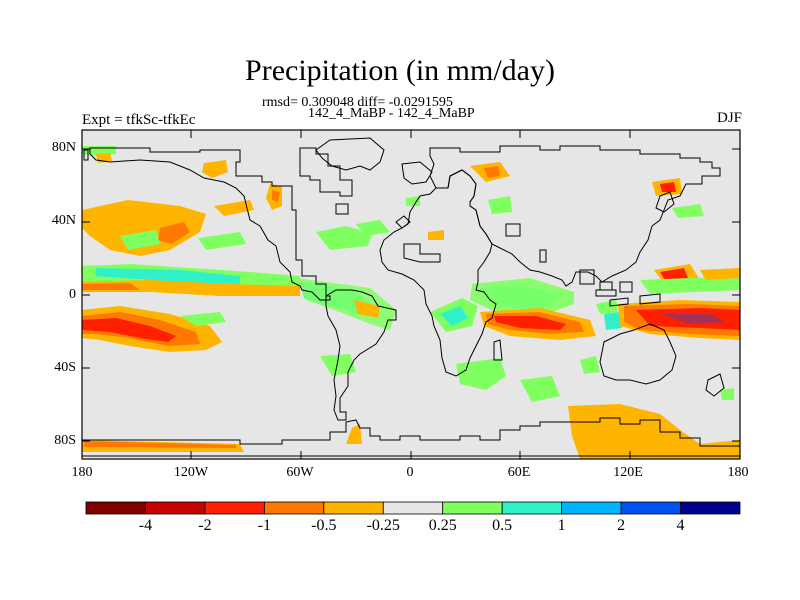 The image size is (800, 600). What do you see at coordinates (344, 238) in the screenshot?
I see `natlantic-wet-patch` at bounding box center [344, 238].